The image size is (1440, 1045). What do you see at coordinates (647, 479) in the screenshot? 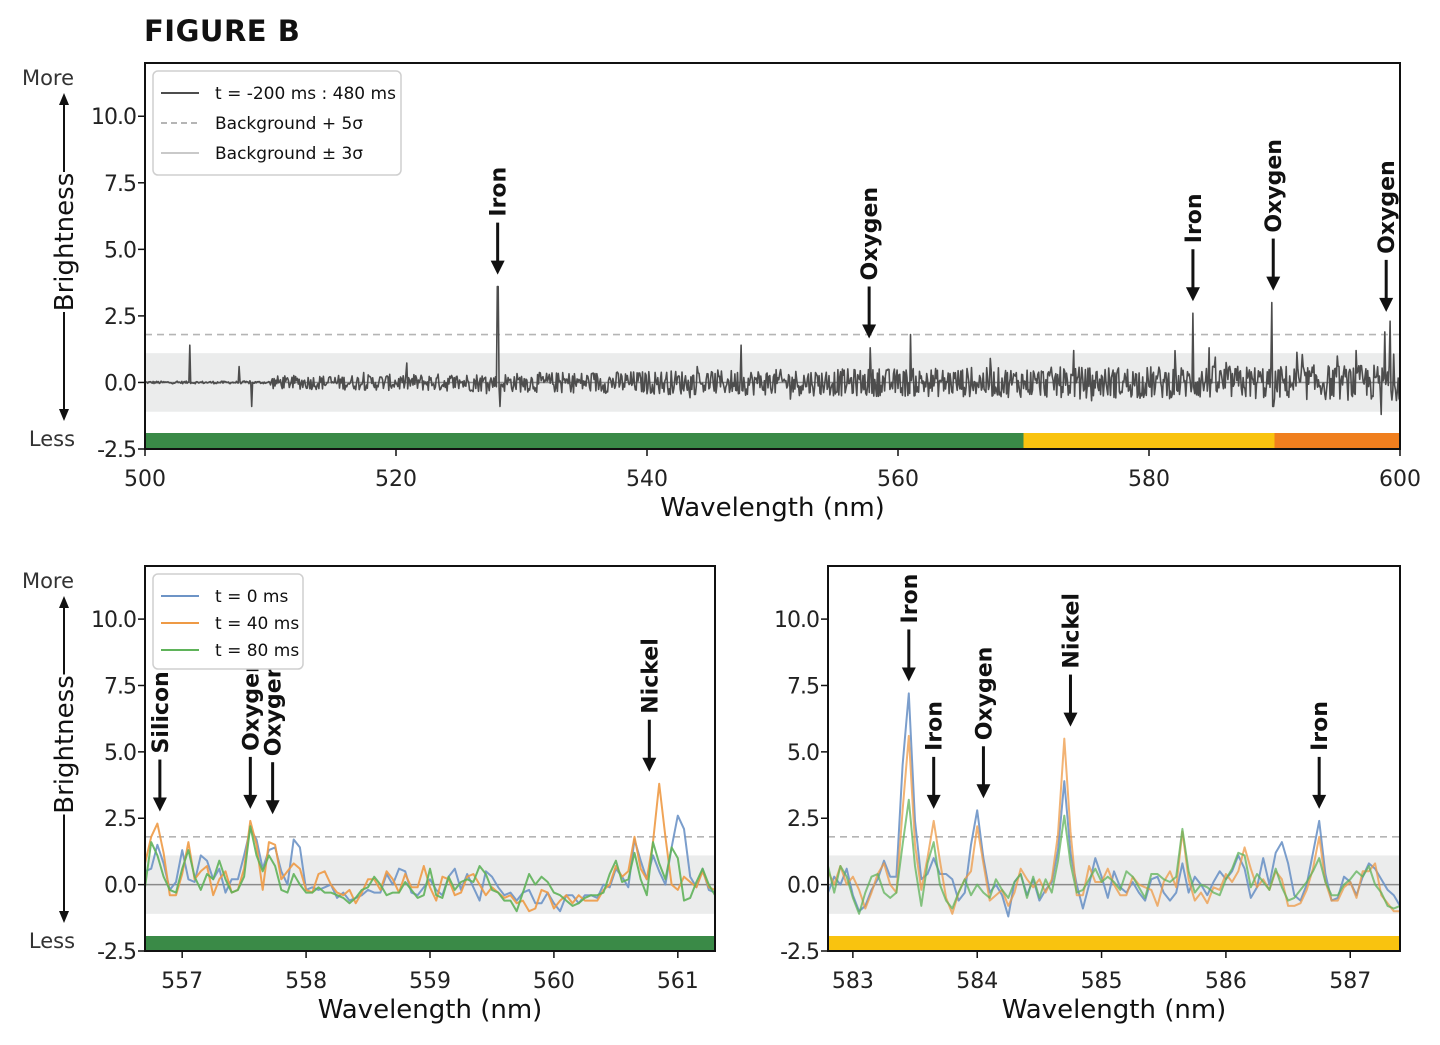
I see `x-tick-label: 540` at bounding box center [647, 479].